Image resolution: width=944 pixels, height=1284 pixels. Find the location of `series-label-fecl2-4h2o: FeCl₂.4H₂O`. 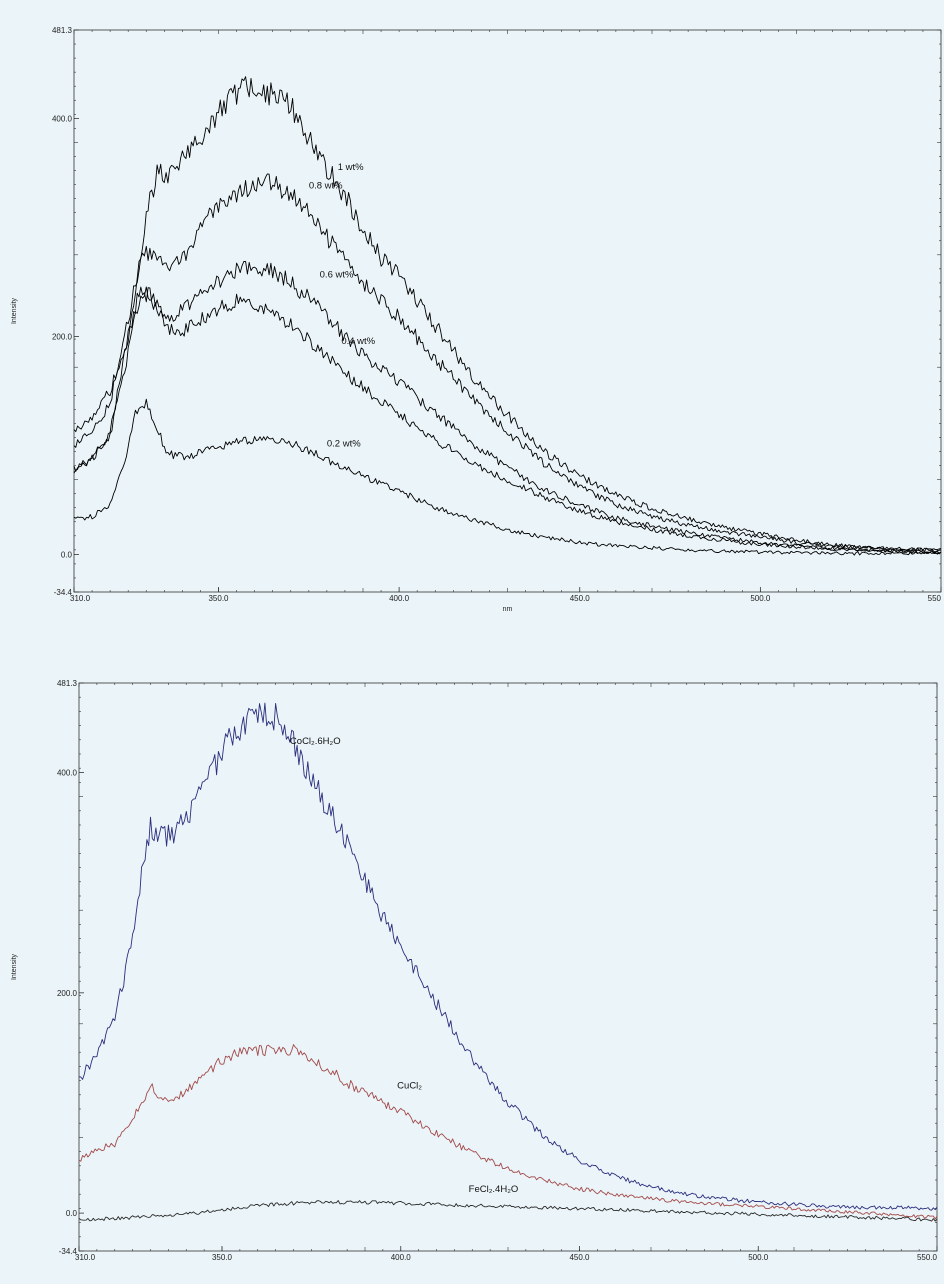

series-label-fecl2-4h2o: FeCl₂.4H₂O is located at coordinates (494, 1189).